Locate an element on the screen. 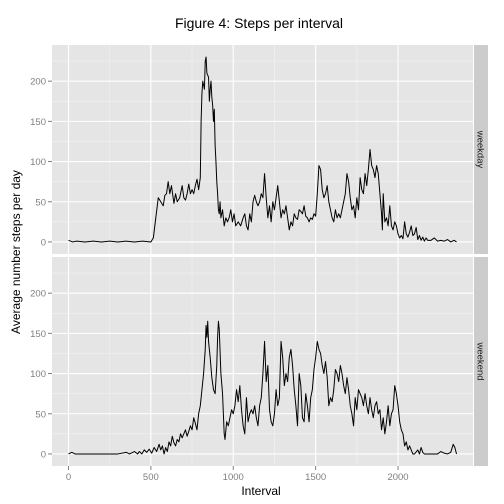 The height and width of the screenshot is (504, 504). x-tick-label: 1500 is located at coordinates (315, 477).